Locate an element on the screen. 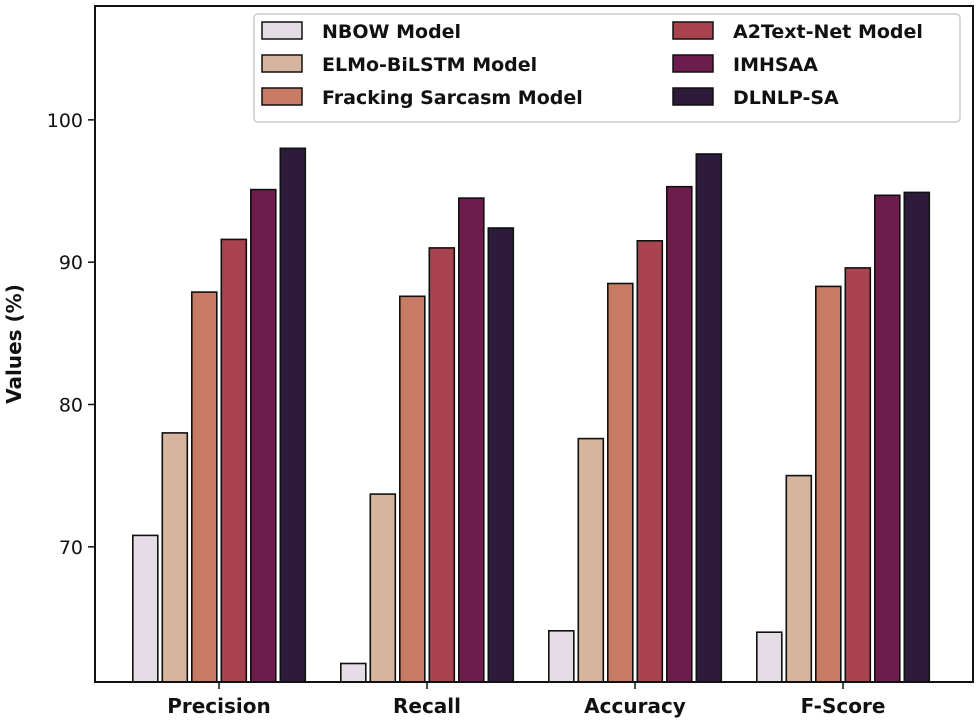 This screenshot has height=722, width=980. legend-box is located at coordinates (607, 68).